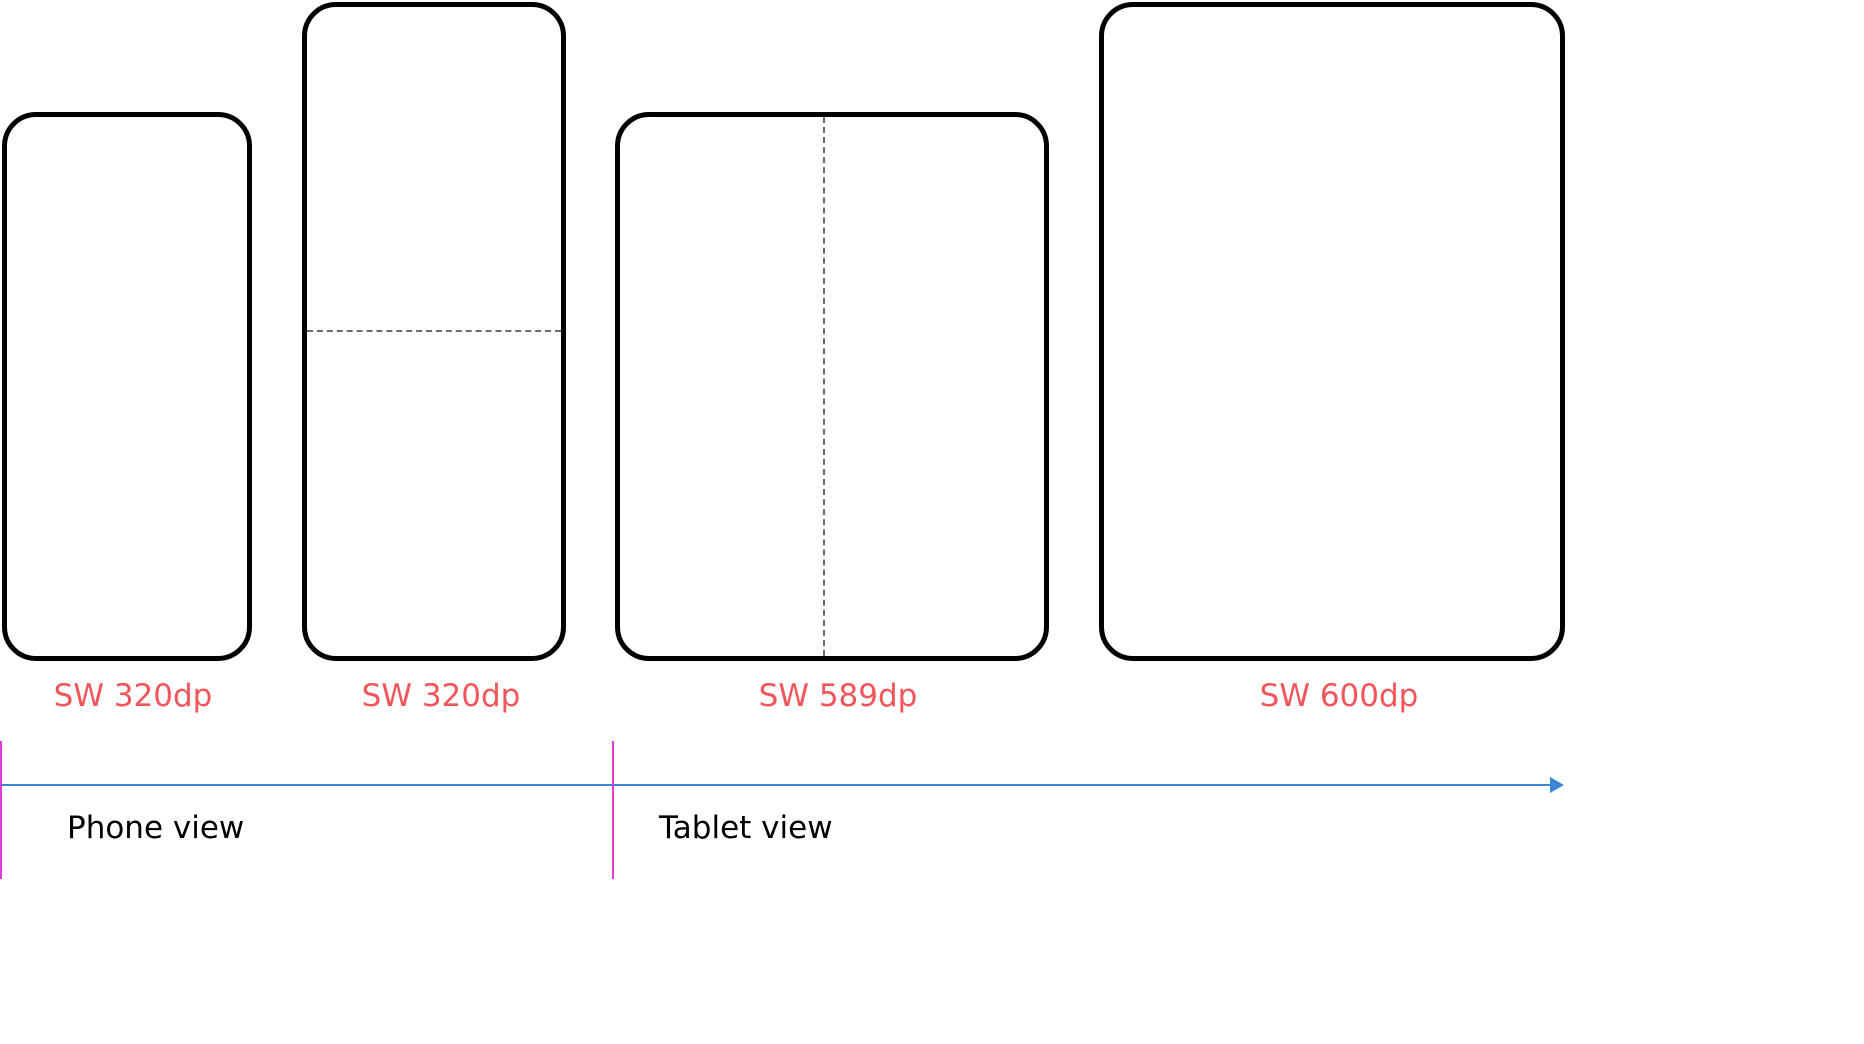 The width and height of the screenshot is (1864, 1044). I want to click on tablet-view-label: Tablet view, so click(746, 828).